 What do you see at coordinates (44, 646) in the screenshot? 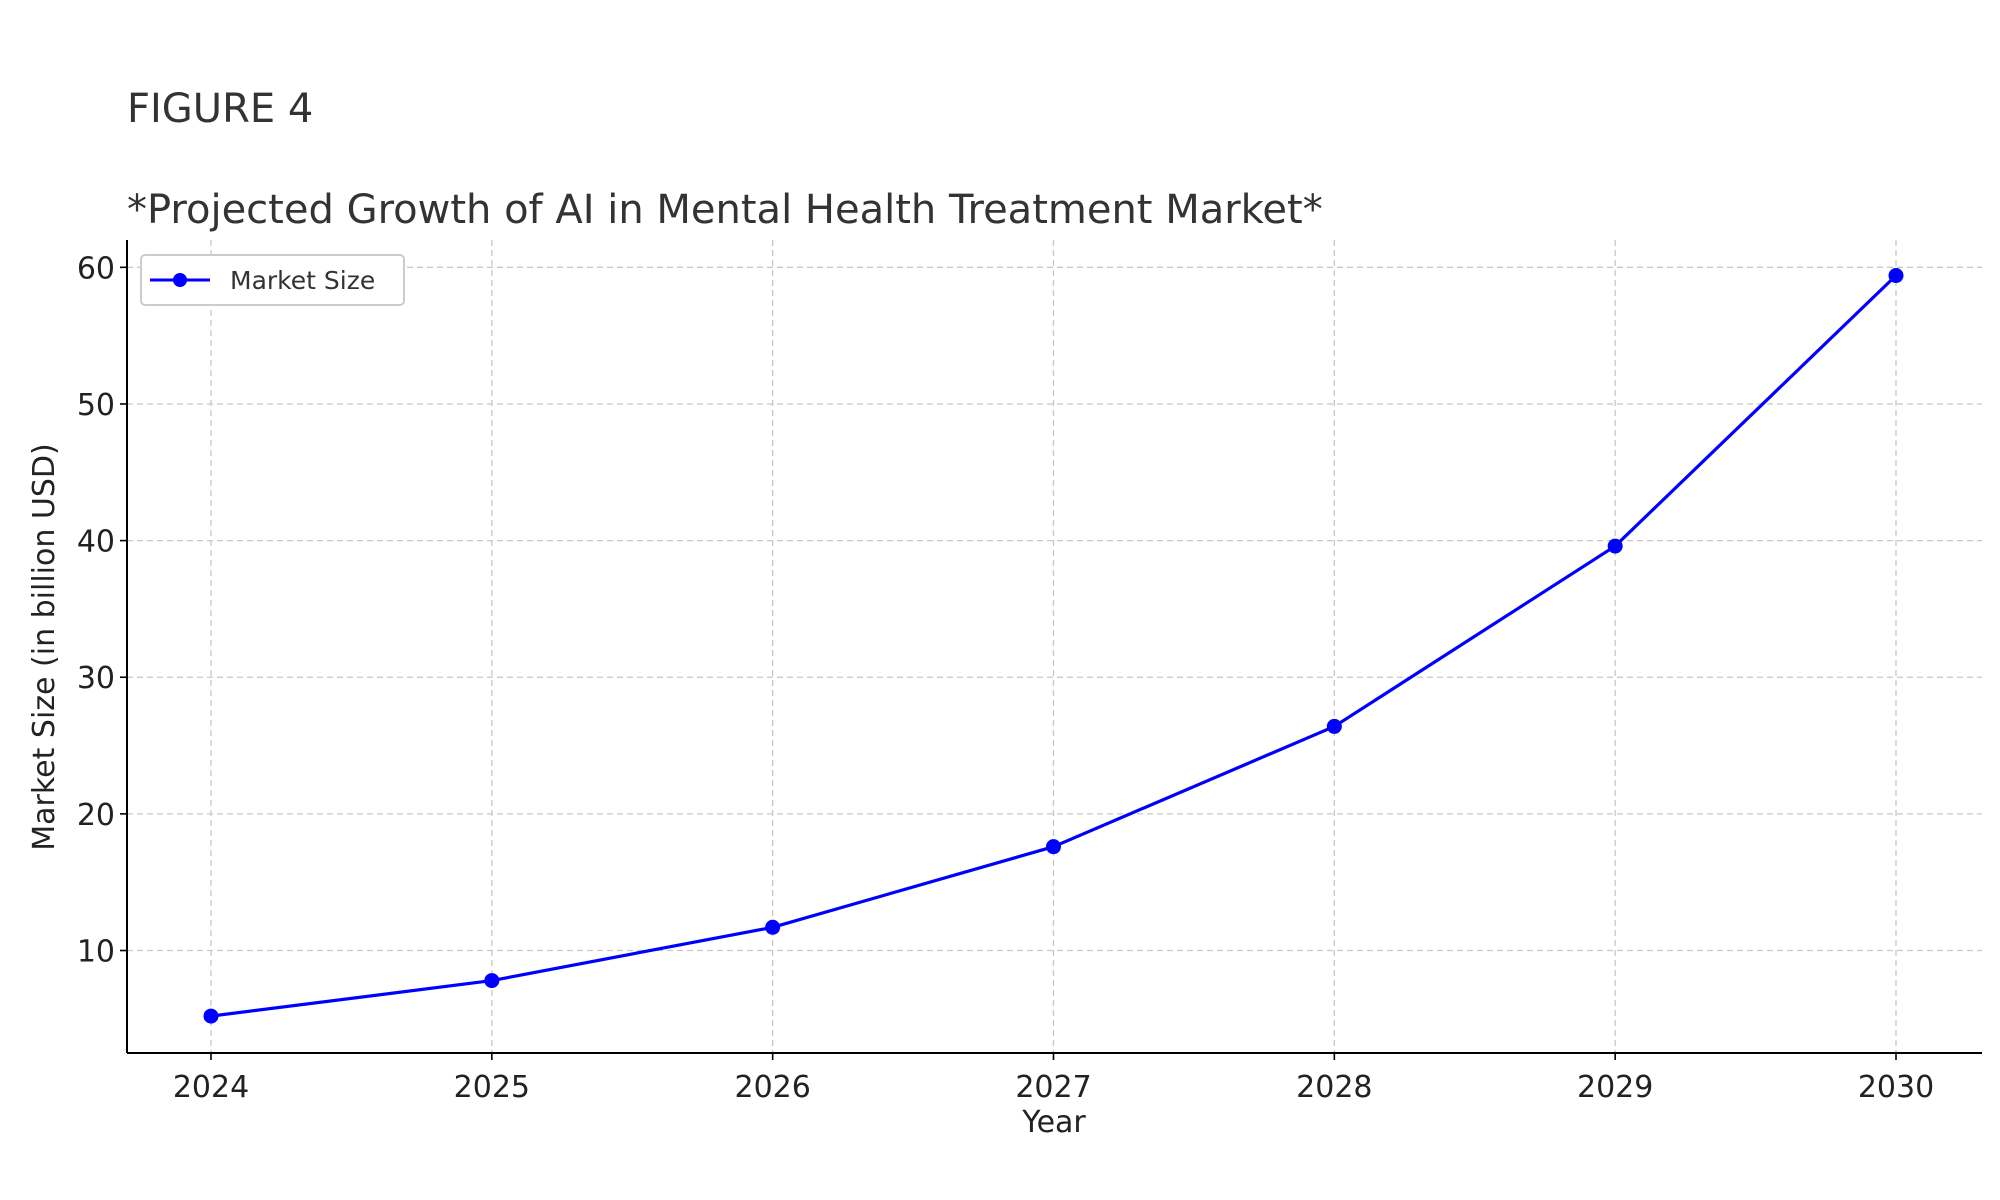
I see `y-axis-label: Market Size (in billion USD)` at bounding box center [44, 646].